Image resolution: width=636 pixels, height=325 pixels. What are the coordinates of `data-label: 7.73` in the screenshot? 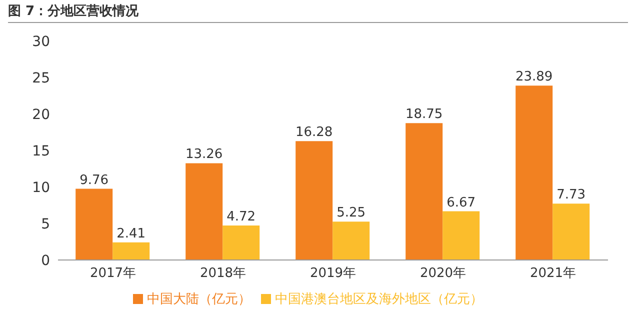 It's located at (571, 195).